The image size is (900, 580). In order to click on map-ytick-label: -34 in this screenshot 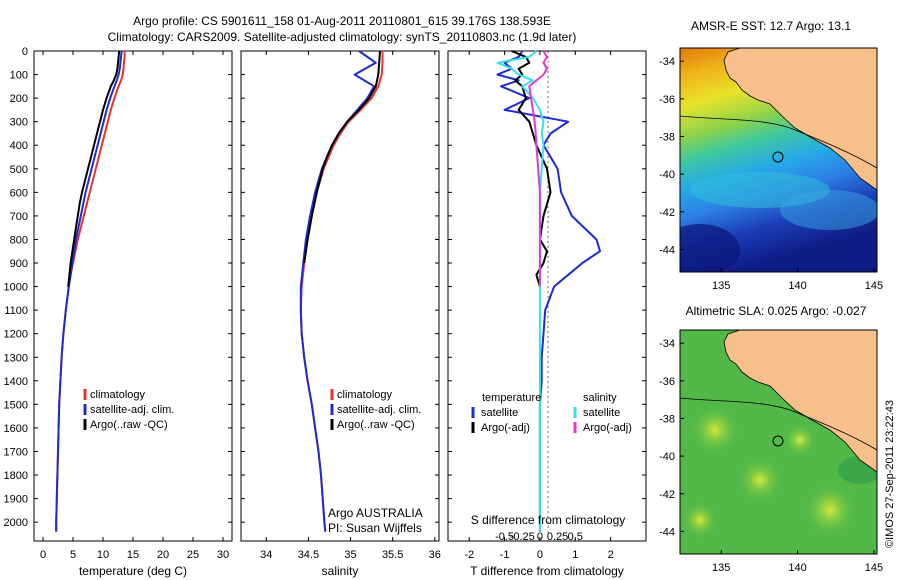, I will do `click(667, 344)`.